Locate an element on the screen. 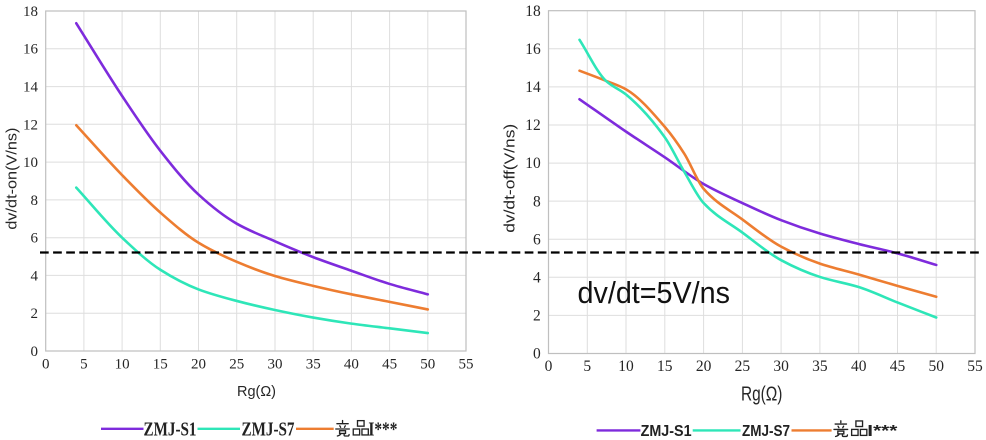 Image resolution: width=986 pixels, height=440 pixels. svg-text: dv/dt-on(V/ns) is located at coordinates (12, 179).